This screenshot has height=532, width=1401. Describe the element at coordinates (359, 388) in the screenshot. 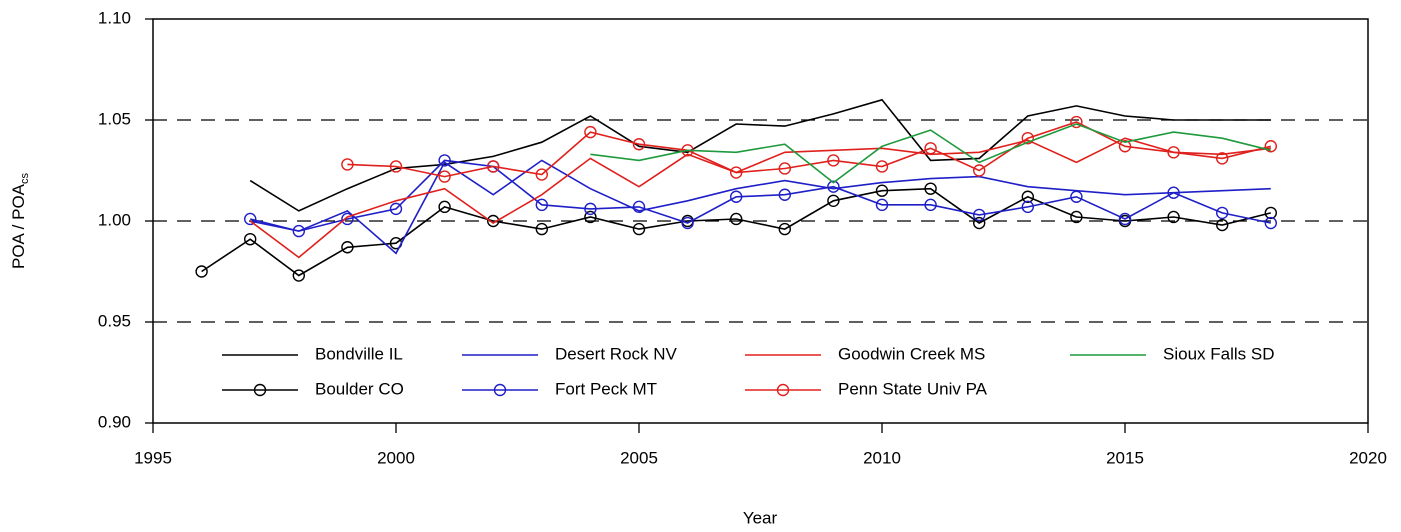

I see `legend-label: Boulder CO` at that location.